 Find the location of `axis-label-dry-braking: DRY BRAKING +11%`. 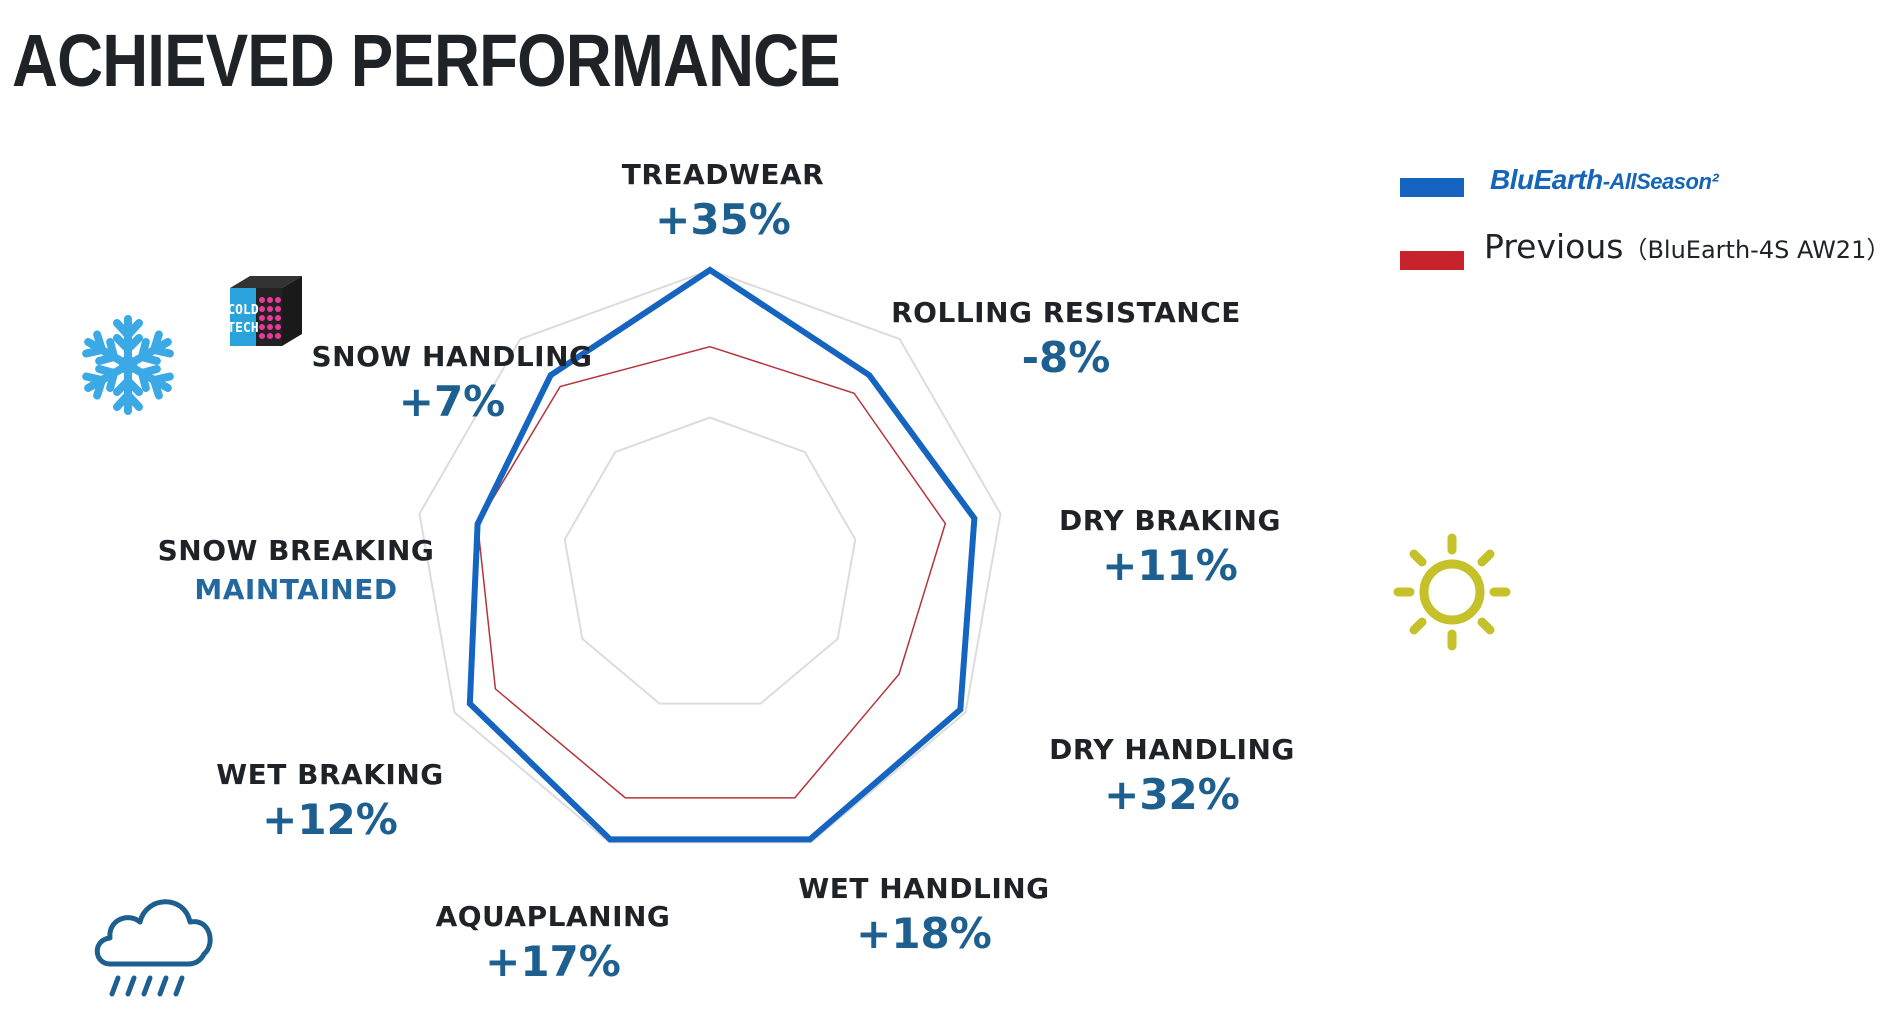

axis-label-dry-braking: DRY BRAKING +11% is located at coordinates (1170, 547).